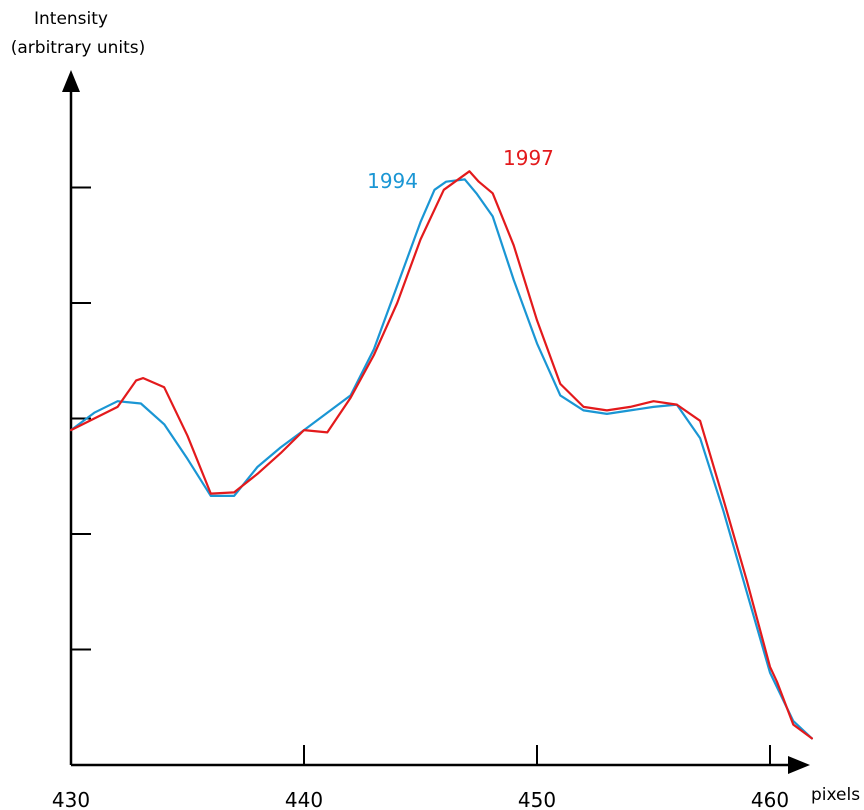 The height and width of the screenshot is (810, 864). I want to click on x-tick-label-430: 430, so click(71, 799).